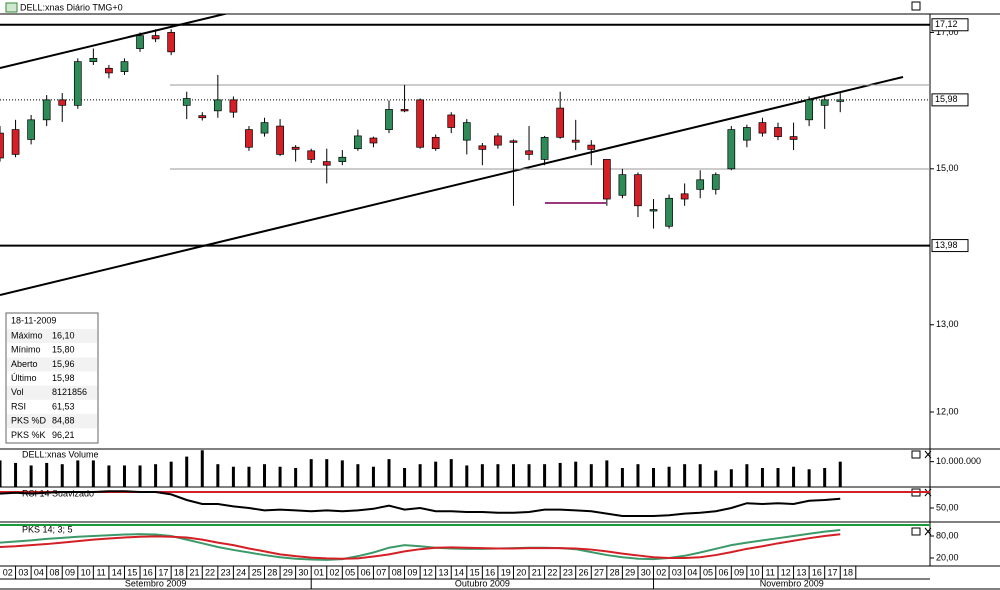  Describe the element at coordinates (412, 572) in the screenshot. I see `x-tick-label: 09` at that location.